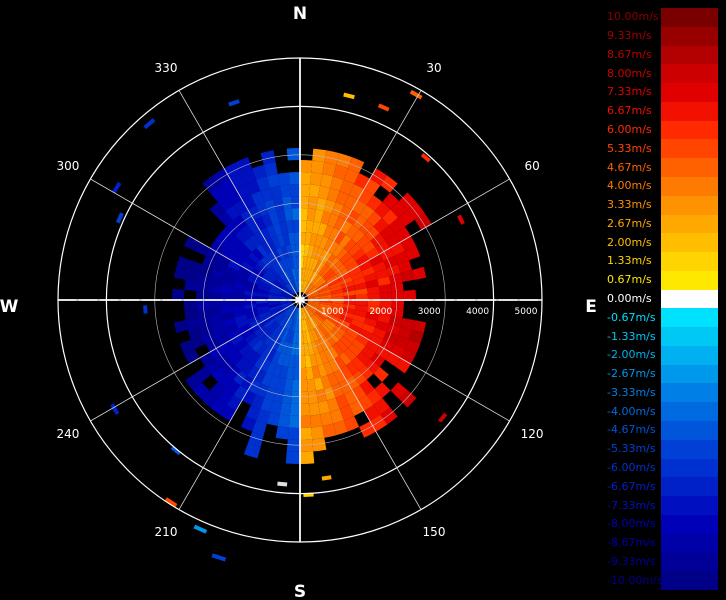 This screenshot has width=726, height=600. What do you see at coordinates (629, 205) in the screenshot?
I see `legend-label: 3.33m/s` at bounding box center [629, 205].